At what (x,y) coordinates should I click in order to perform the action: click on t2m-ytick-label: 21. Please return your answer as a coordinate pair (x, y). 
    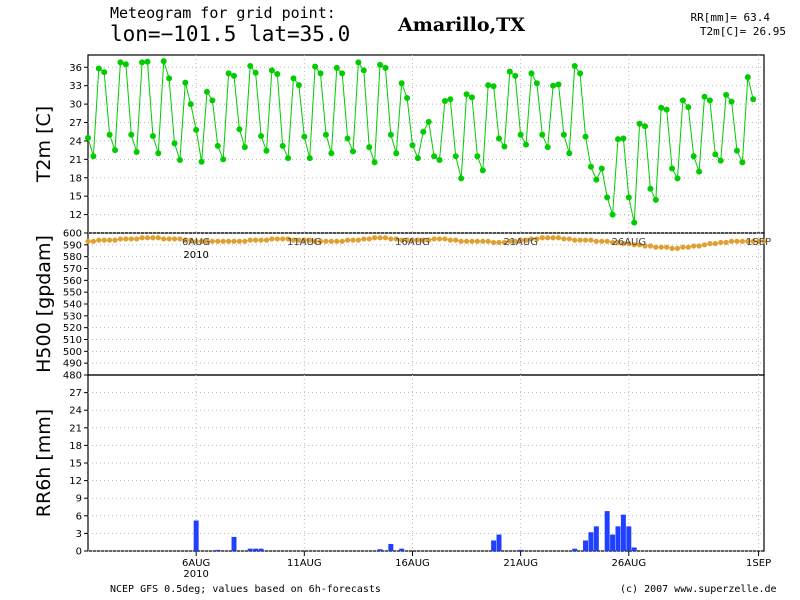
    Looking at the image, I should click on (75, 160).